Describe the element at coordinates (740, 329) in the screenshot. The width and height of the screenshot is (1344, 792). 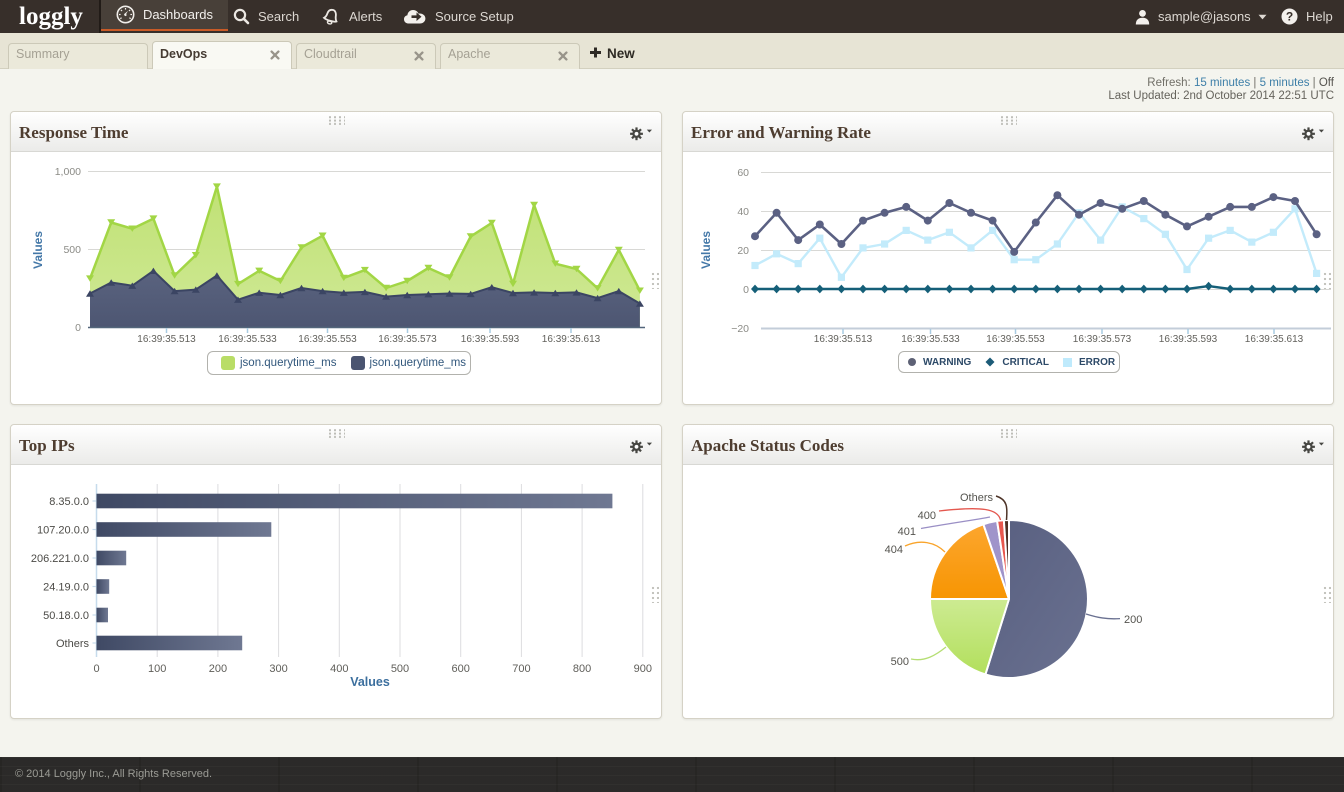
I see `svg-text: −20` at that location.